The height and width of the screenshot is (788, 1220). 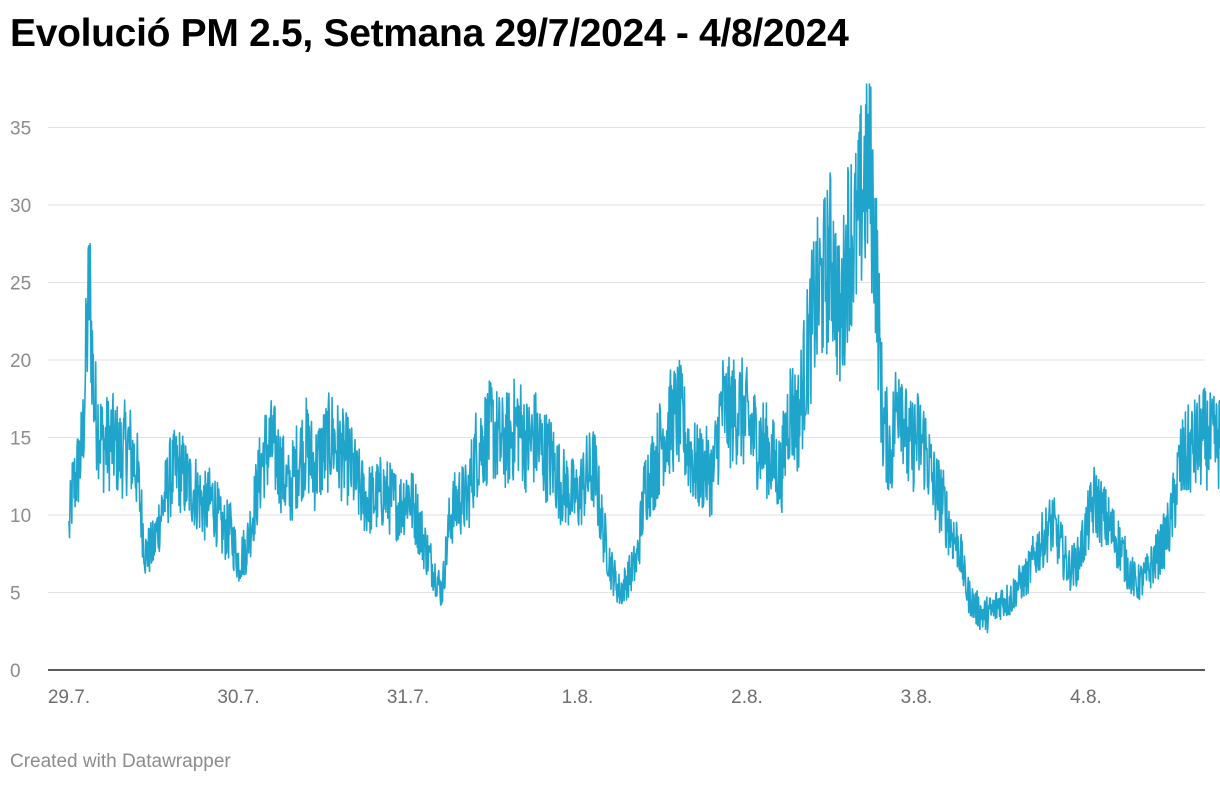 I want to click on y-tick-label: 30, so click(x=20, y=206).